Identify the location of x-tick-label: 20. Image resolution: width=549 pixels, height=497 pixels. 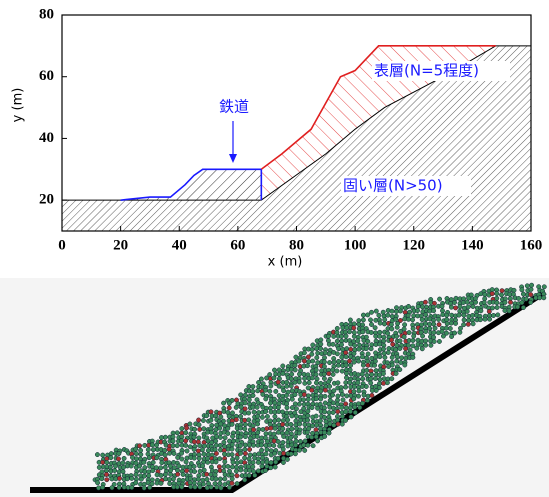
(120, 245).